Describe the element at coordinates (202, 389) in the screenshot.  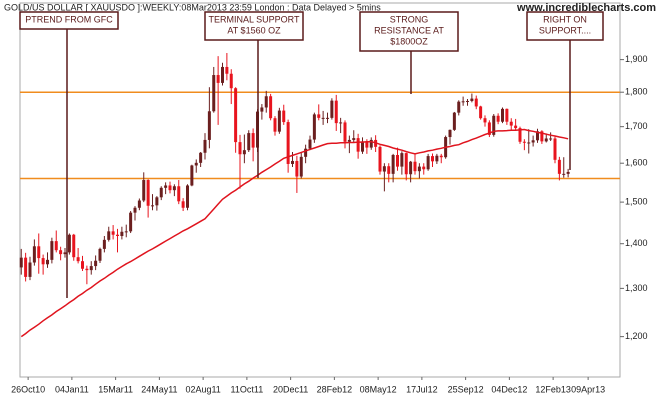
I see `x-tick-label: 02Aug11` at that location.